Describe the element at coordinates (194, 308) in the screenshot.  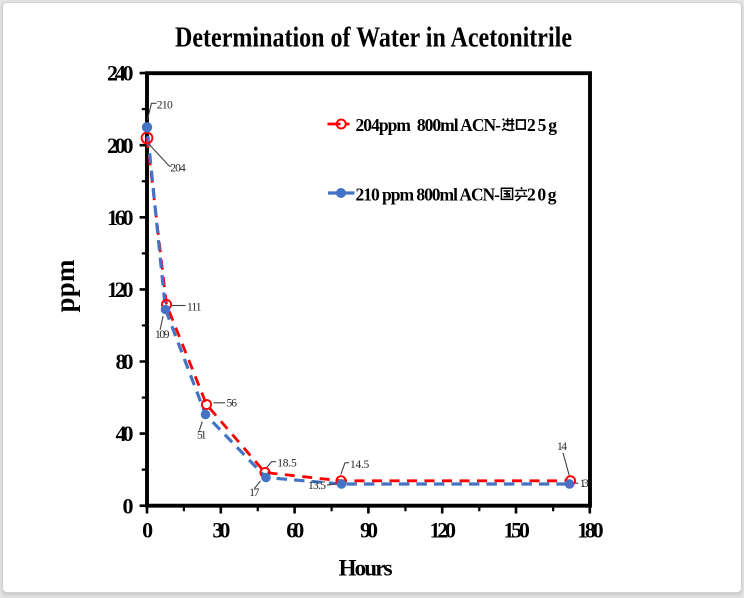
I see `svg-text: 111` at that location.